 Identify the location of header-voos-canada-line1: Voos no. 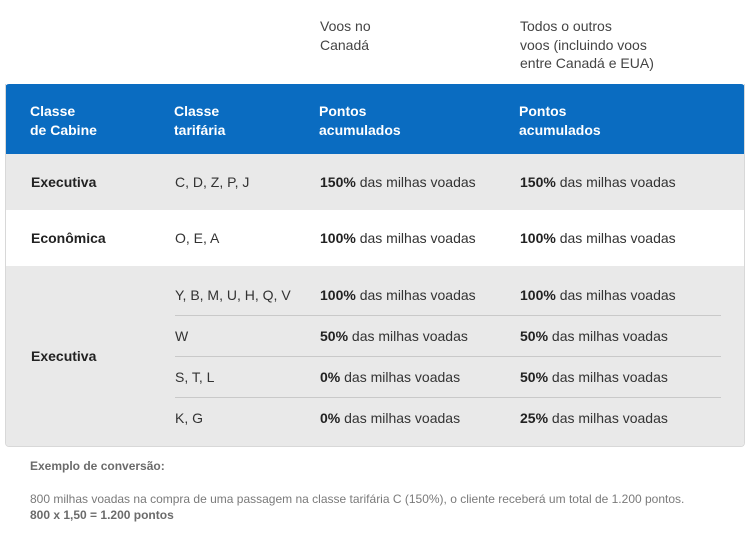
(345, 26).